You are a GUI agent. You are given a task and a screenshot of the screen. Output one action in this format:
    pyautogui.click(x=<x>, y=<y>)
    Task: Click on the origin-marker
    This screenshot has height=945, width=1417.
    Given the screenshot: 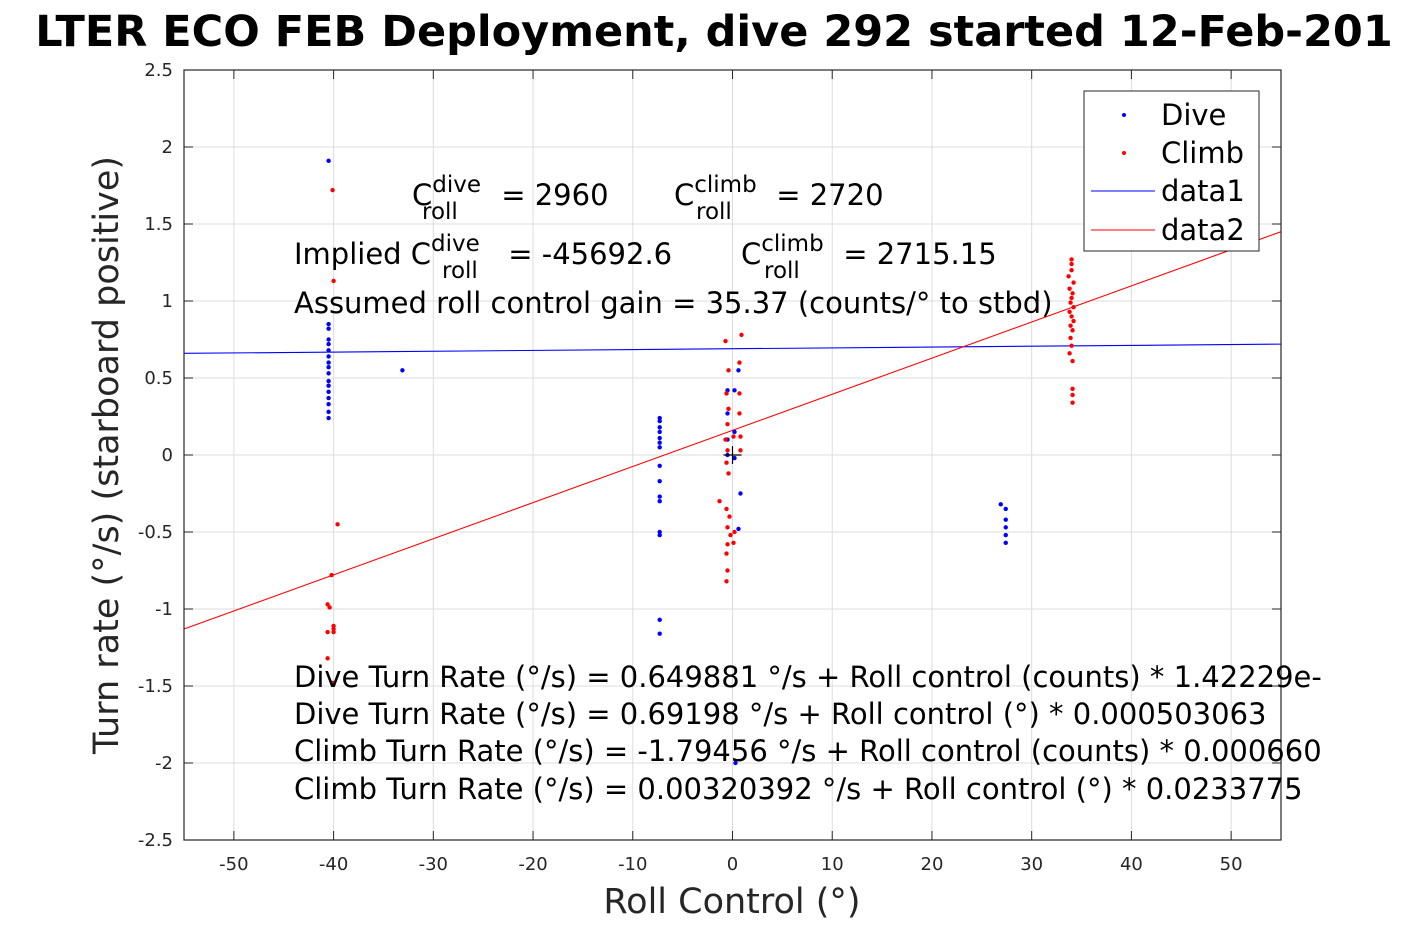 What is the action you would take?
    pyautogui.click(x=732, y=455)
    